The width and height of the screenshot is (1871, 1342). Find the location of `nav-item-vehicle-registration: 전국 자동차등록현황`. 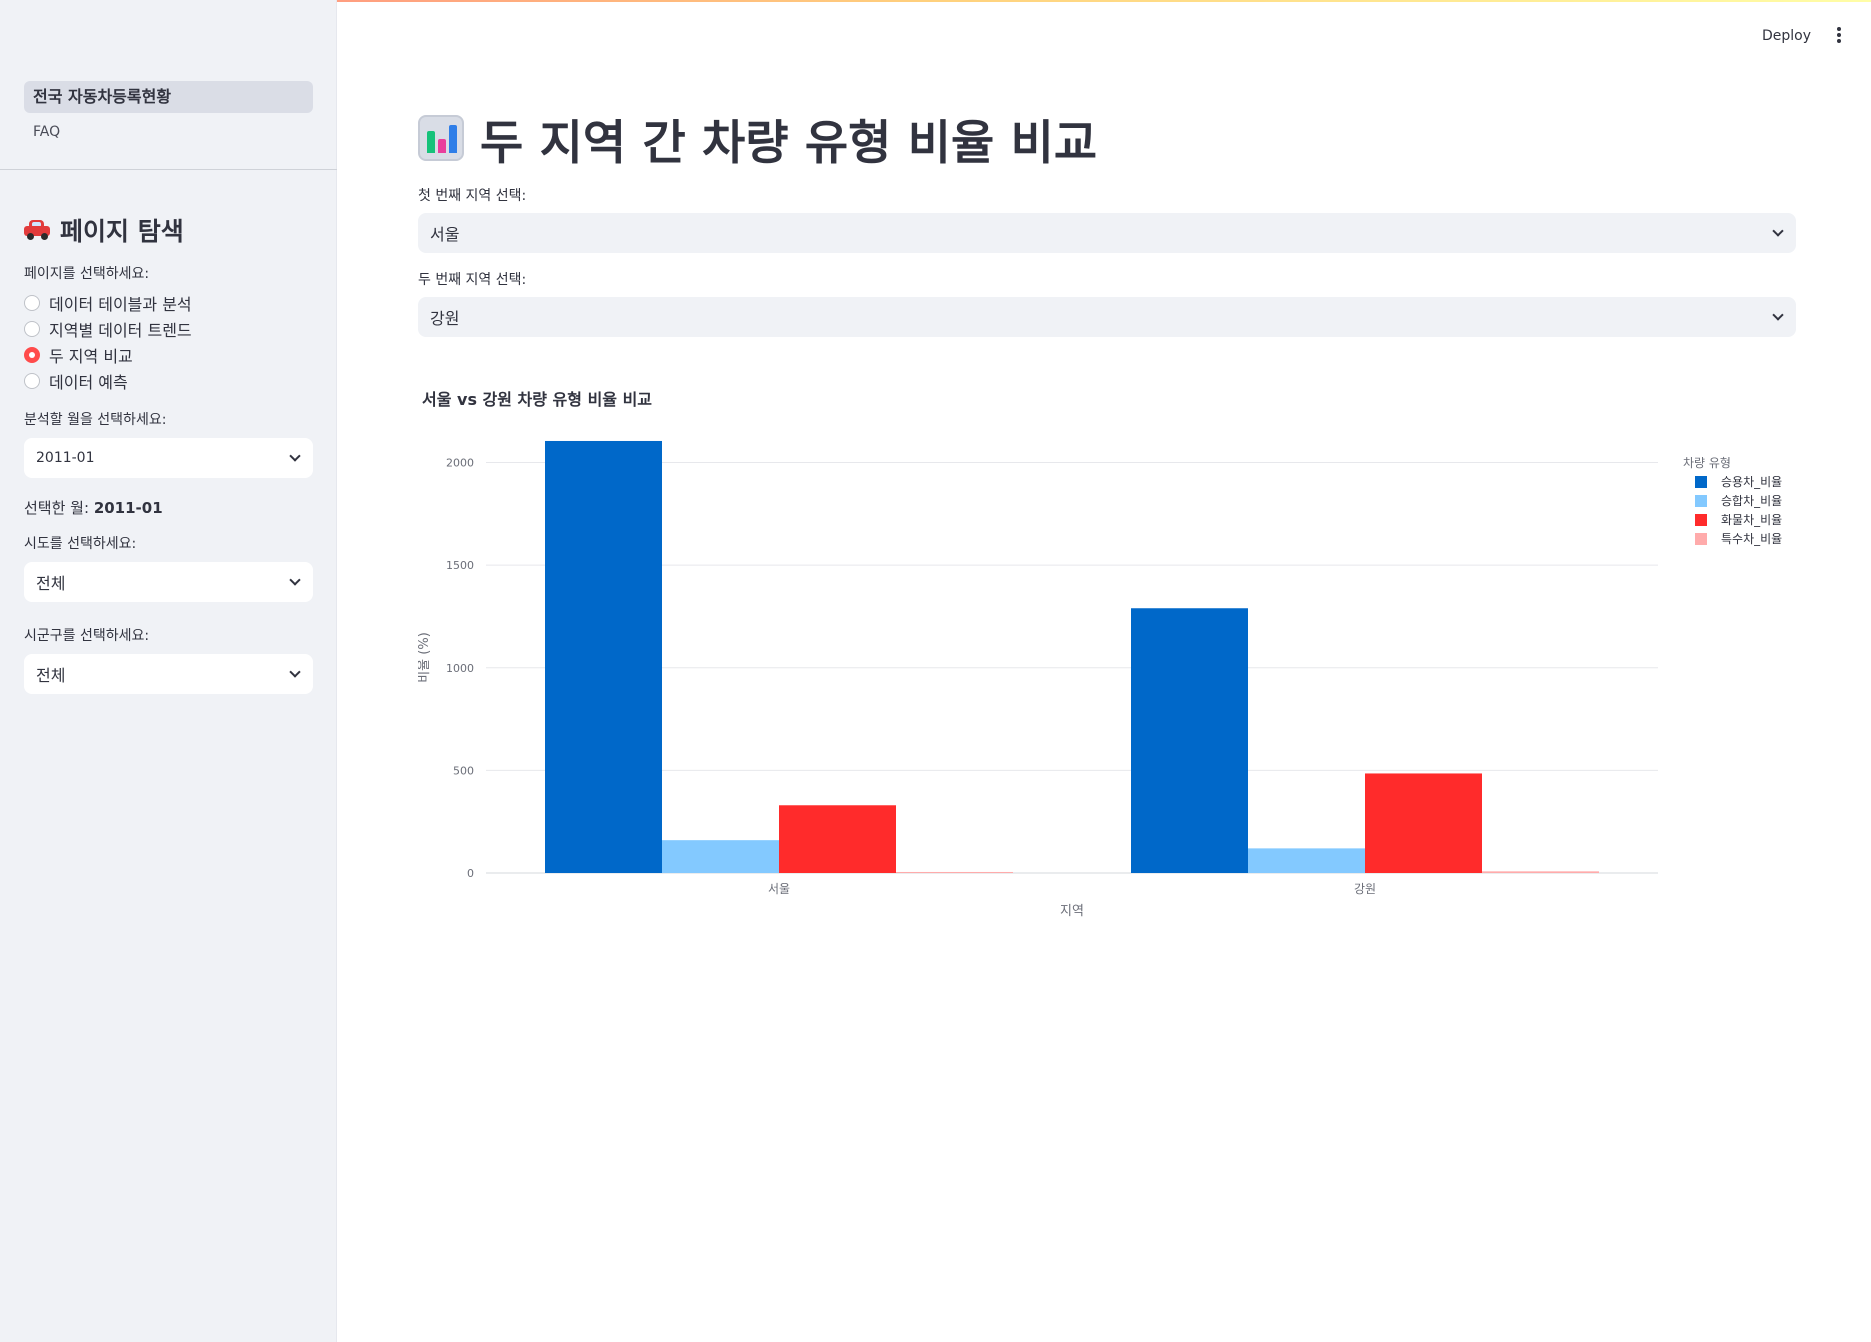

nav-item-vehicle-registration: 전국 자동차등록현황 is located at coordinates (168, 97).